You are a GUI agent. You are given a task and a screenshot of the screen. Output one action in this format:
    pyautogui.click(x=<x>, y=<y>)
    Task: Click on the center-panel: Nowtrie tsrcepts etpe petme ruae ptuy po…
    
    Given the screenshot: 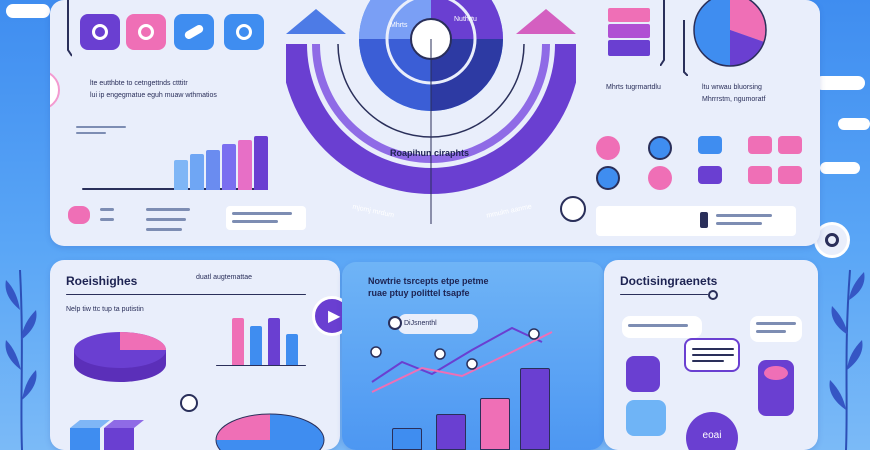 What is the action you would take?
    pyautogui.click(x=473, y=356)
    